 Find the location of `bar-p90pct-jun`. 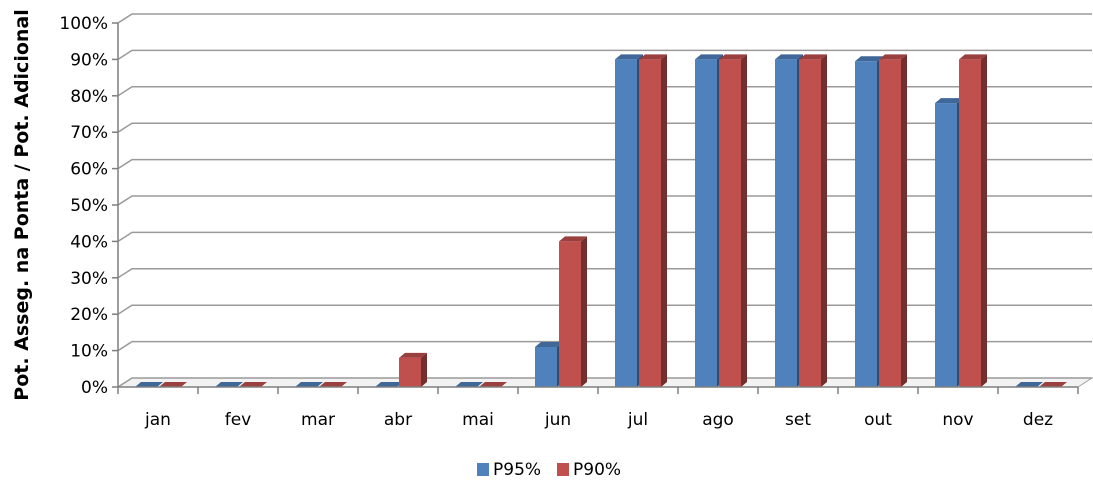

bar-p90pct-jun is located at coordinates (573, 311).